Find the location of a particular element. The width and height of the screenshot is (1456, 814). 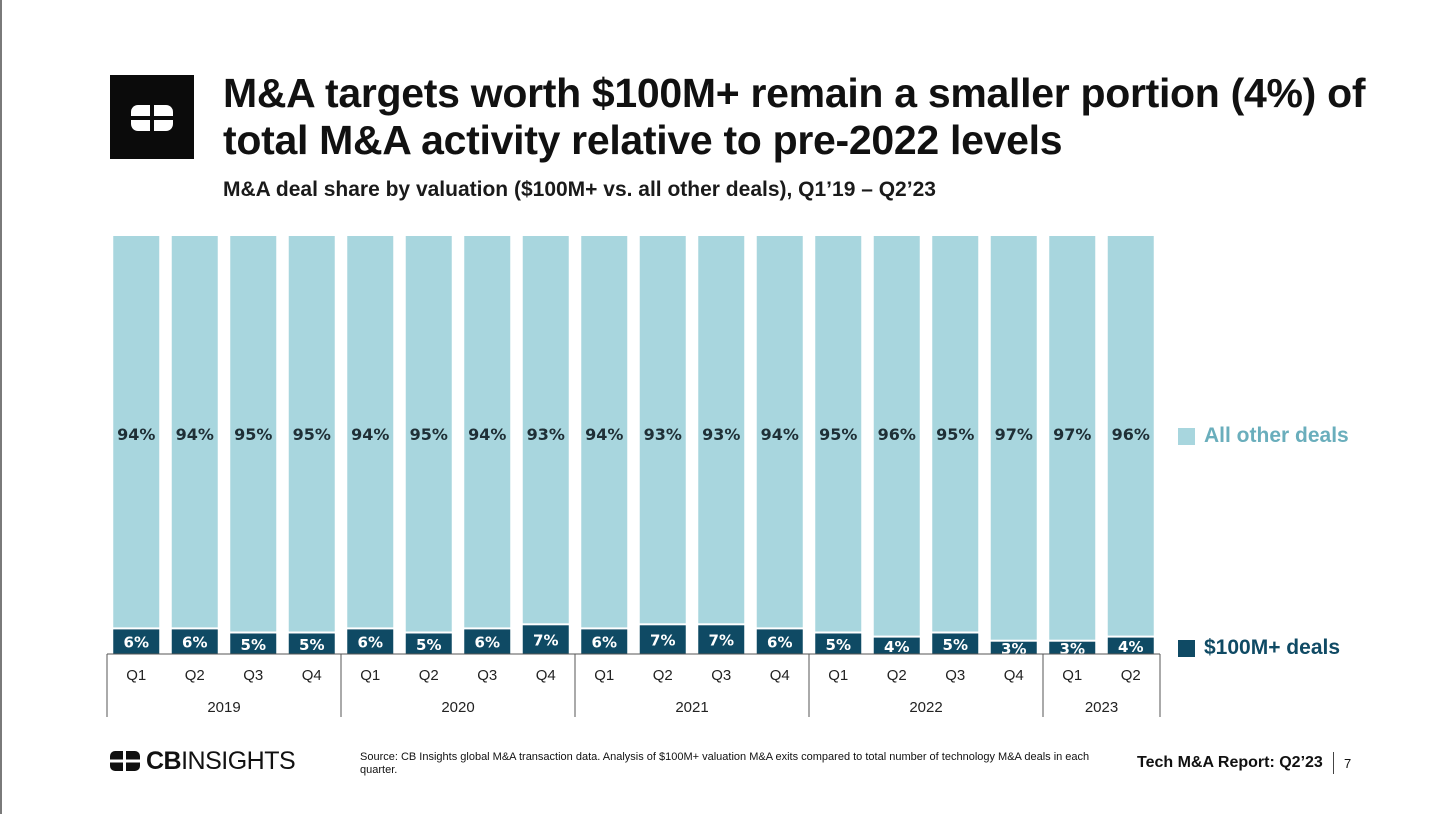

cb-mark-icon is located at coordinates (125, 761).